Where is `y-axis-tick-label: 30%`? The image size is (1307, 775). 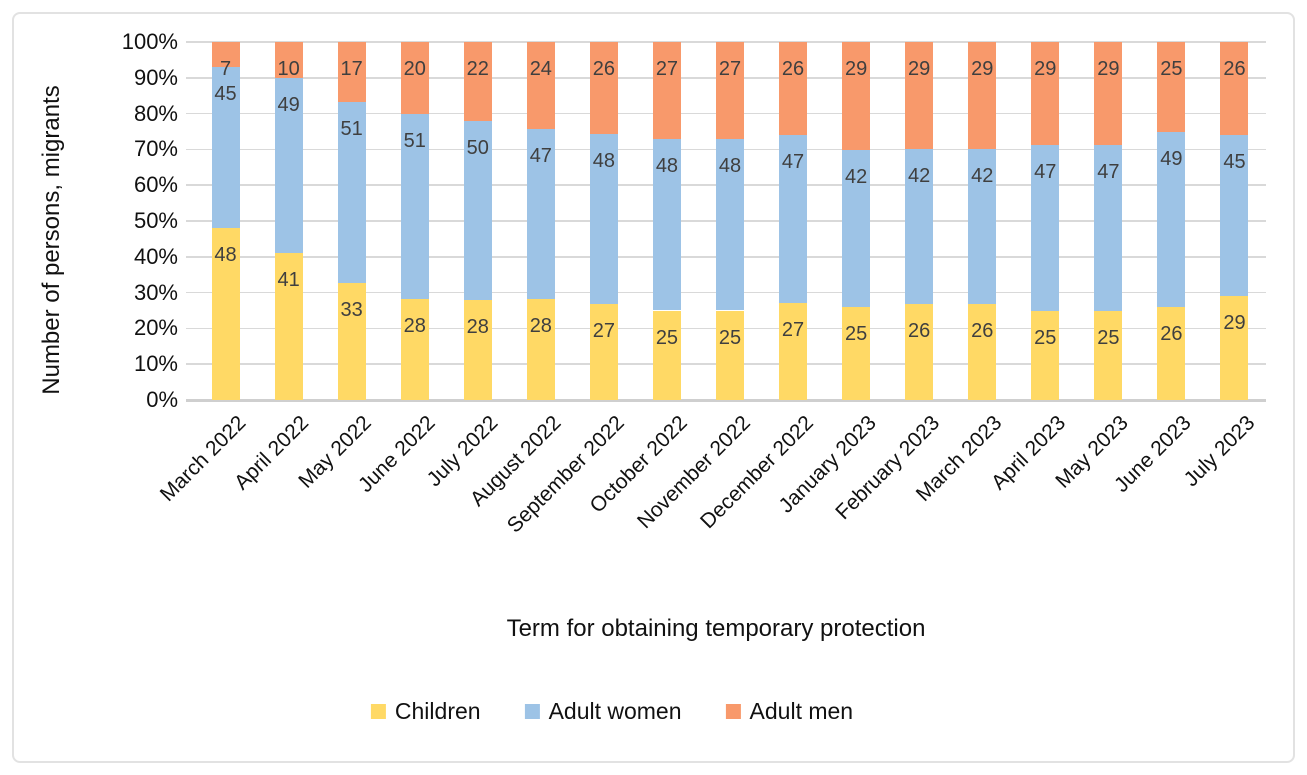
y-axis-tick-label: 30% is located at coordinates (155, 292).